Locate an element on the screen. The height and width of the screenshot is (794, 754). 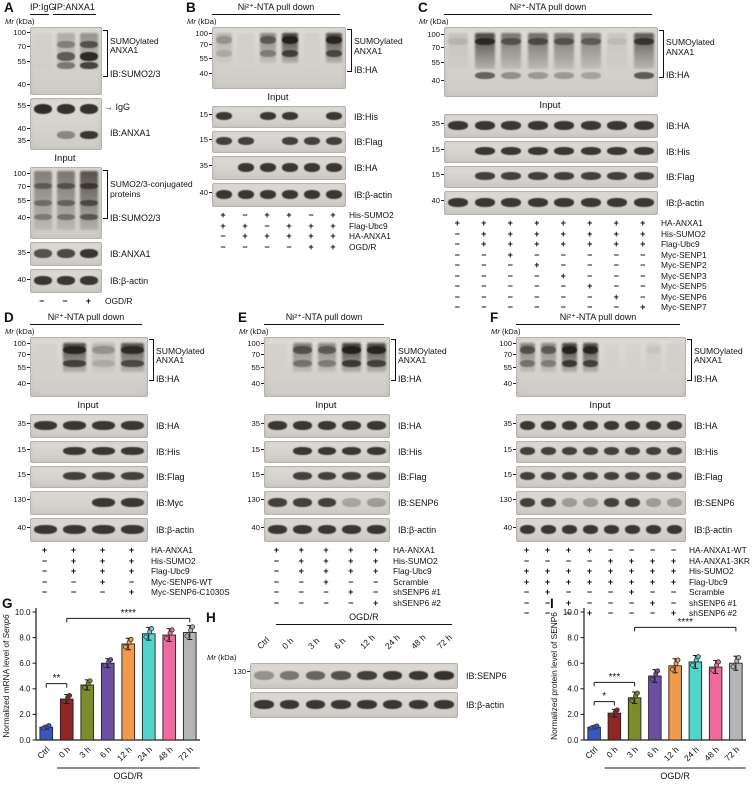
marker-column: 15 is located at coordinates (17, 477).